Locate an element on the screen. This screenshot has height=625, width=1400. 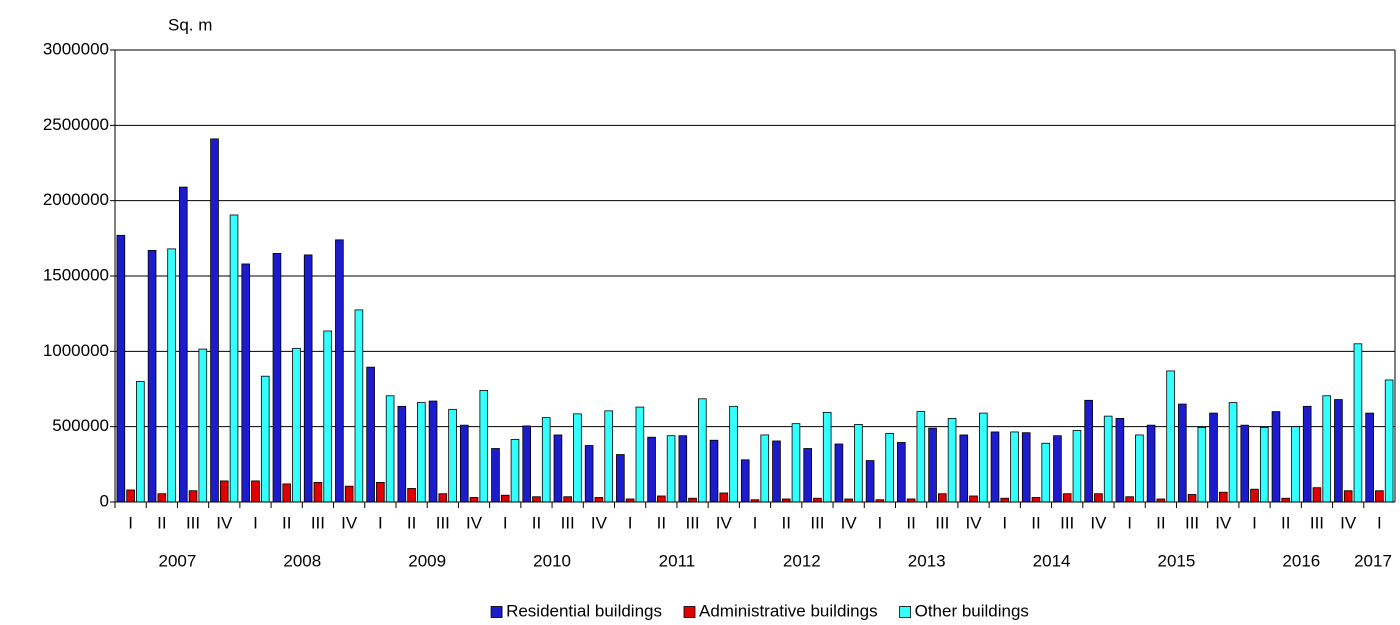
year-label: 2013 is located at coordinates (927, 560).